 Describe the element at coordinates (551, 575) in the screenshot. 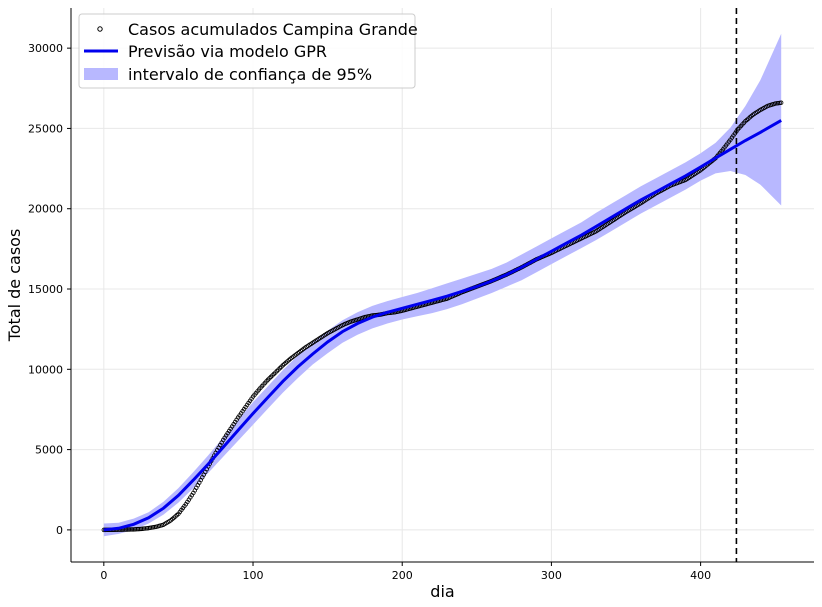

I see `x-tick-label-3: 300` at that location.